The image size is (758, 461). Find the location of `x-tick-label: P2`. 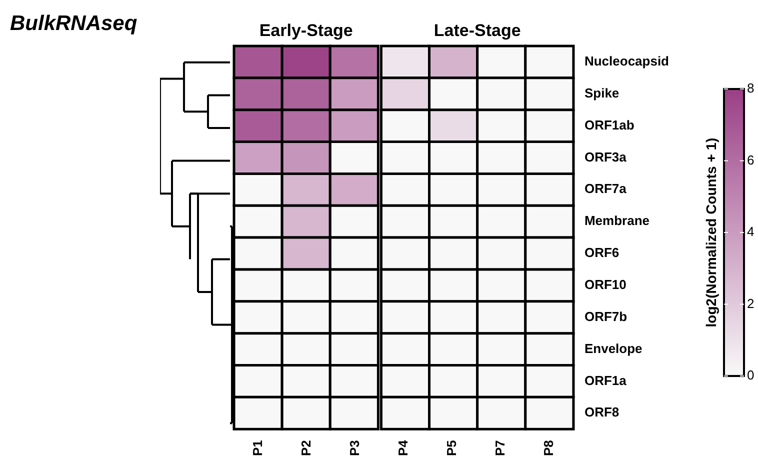

x-tick-label: P2 is located at coordinates (306, 448).